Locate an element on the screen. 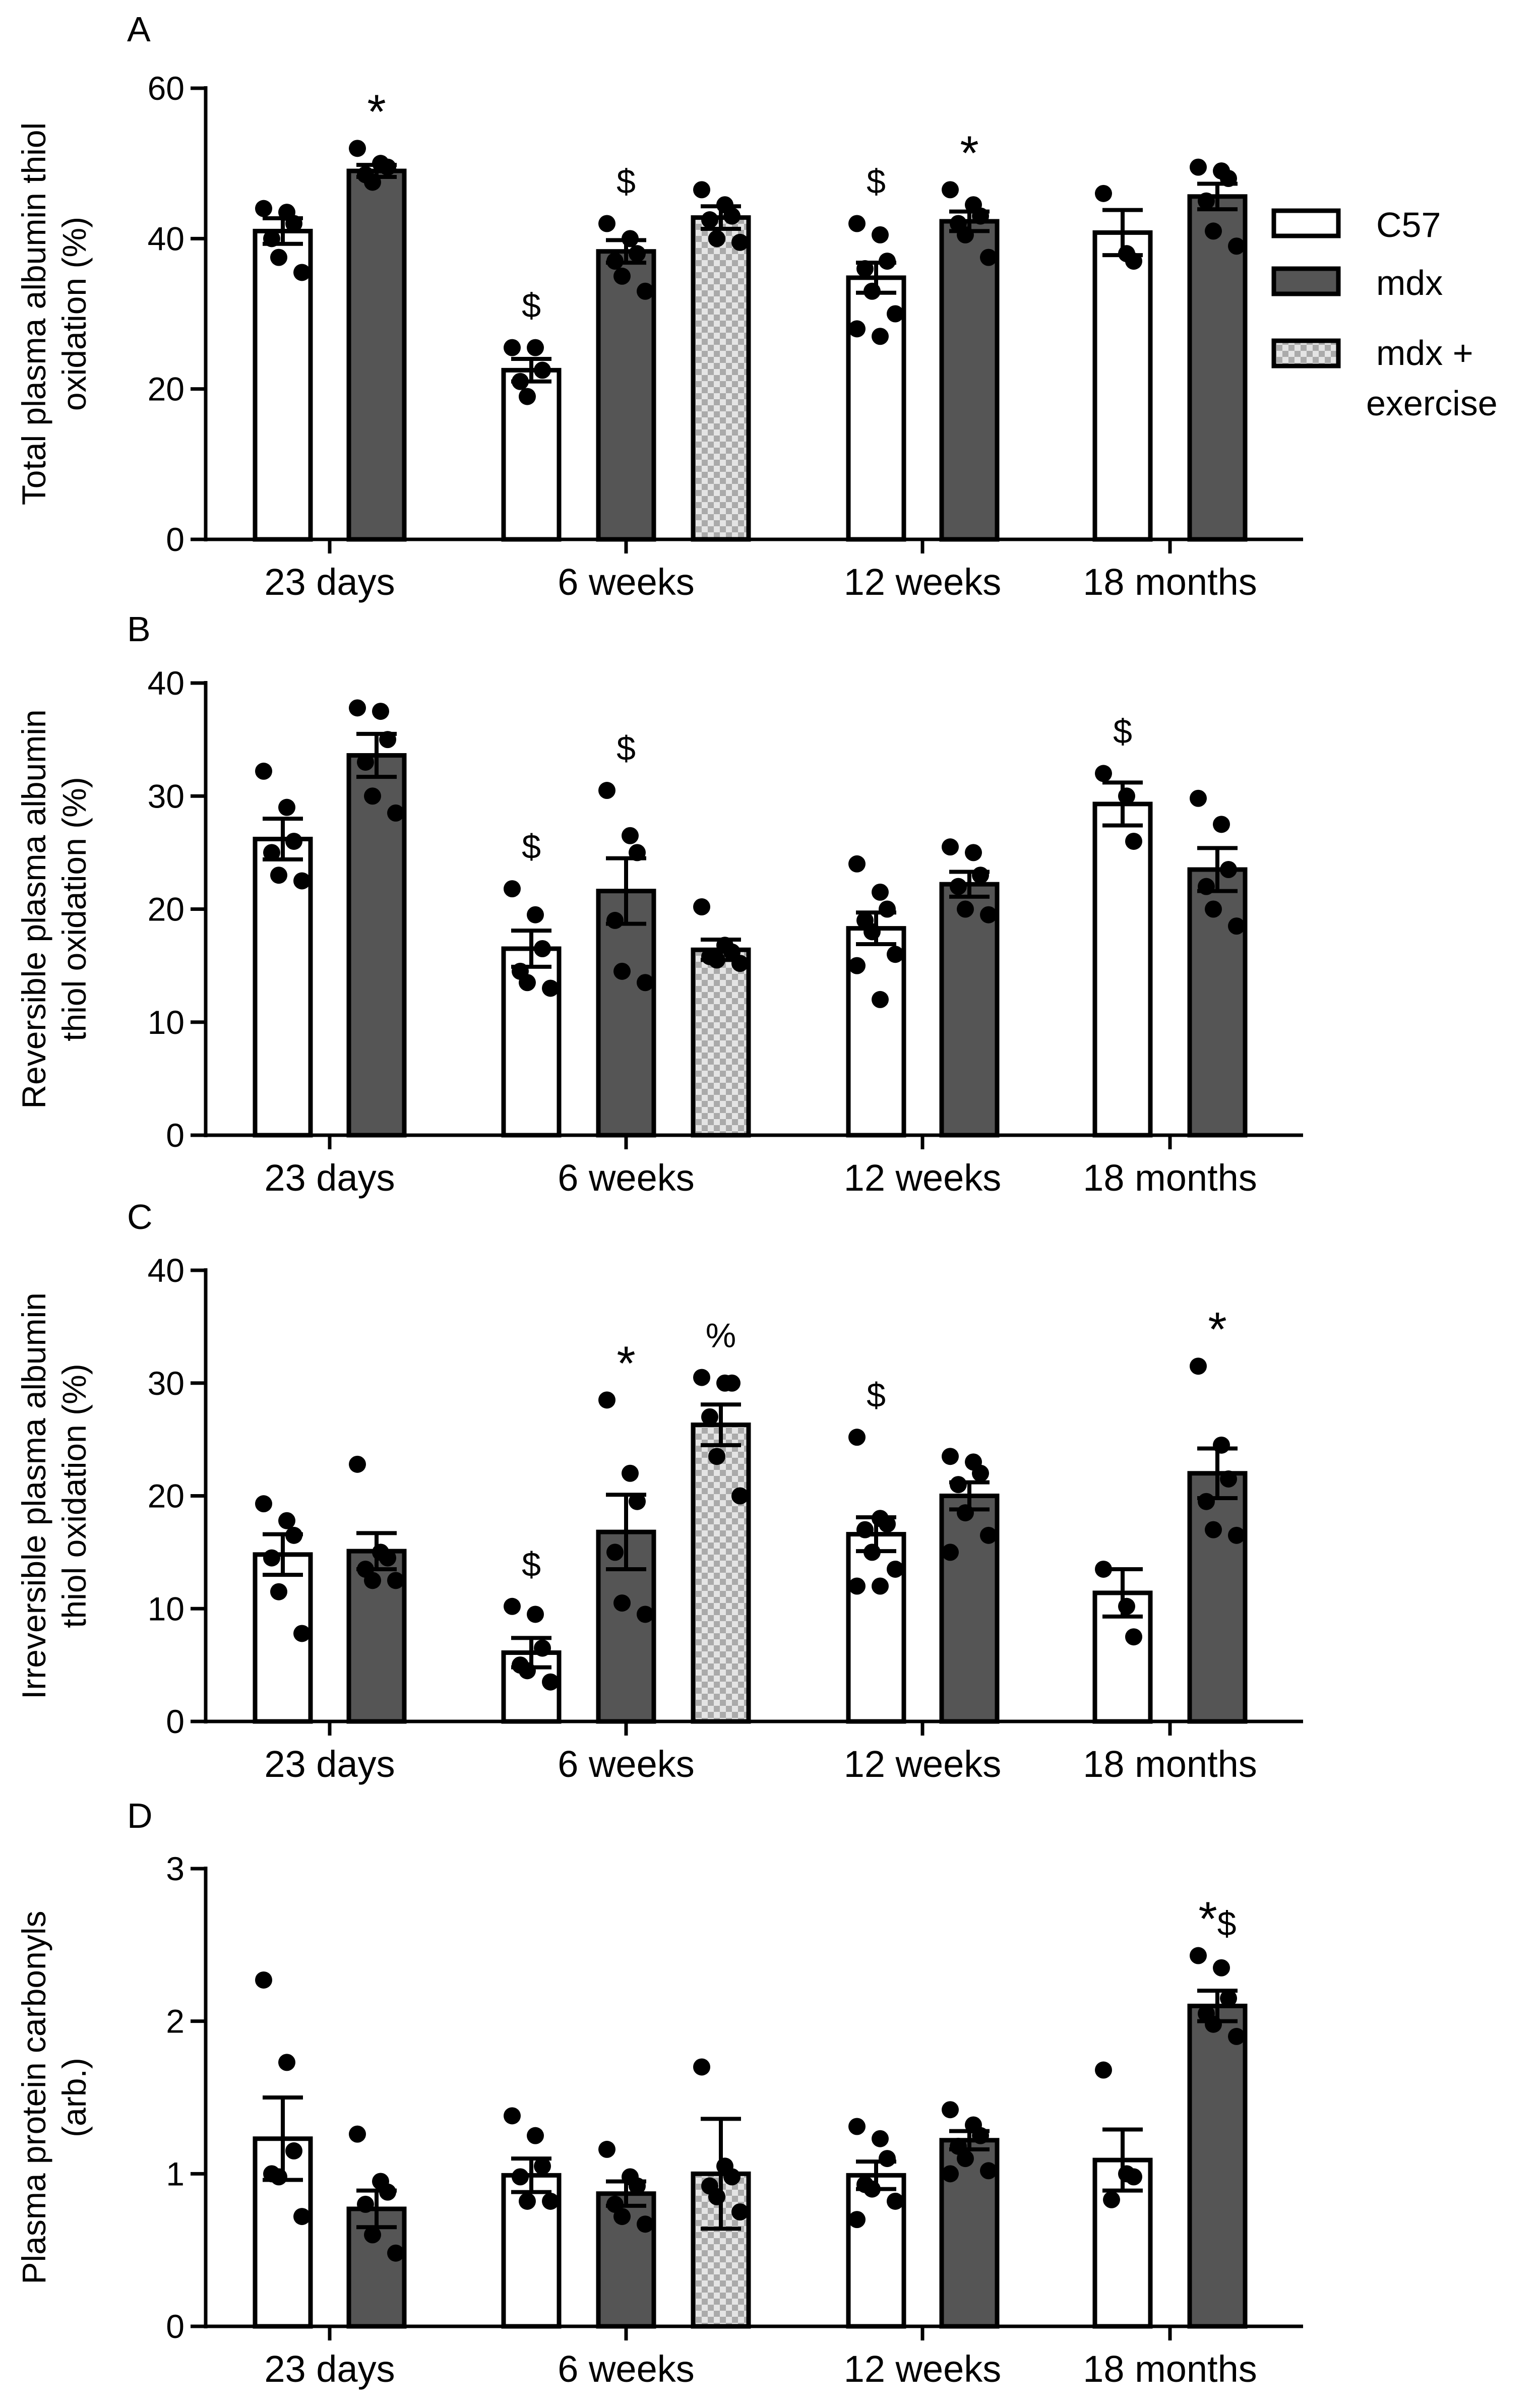 The image size is (1540, 2407). legend-swatch-mdx-exercise is located at coordinates (1306, 353).